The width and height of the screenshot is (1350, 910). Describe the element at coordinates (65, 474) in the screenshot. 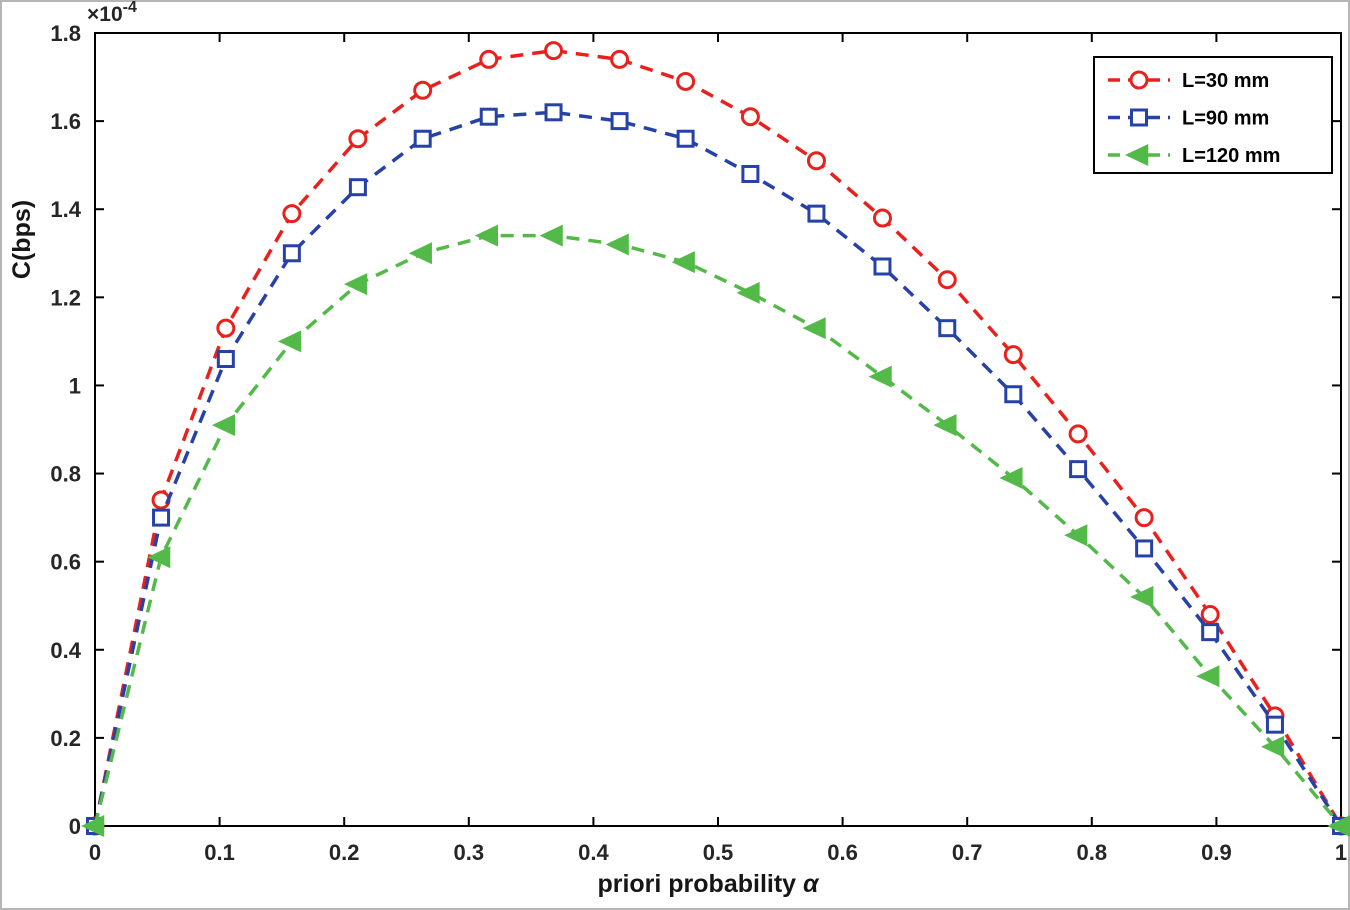

I see `y-tick-label: 0.8` at that location.